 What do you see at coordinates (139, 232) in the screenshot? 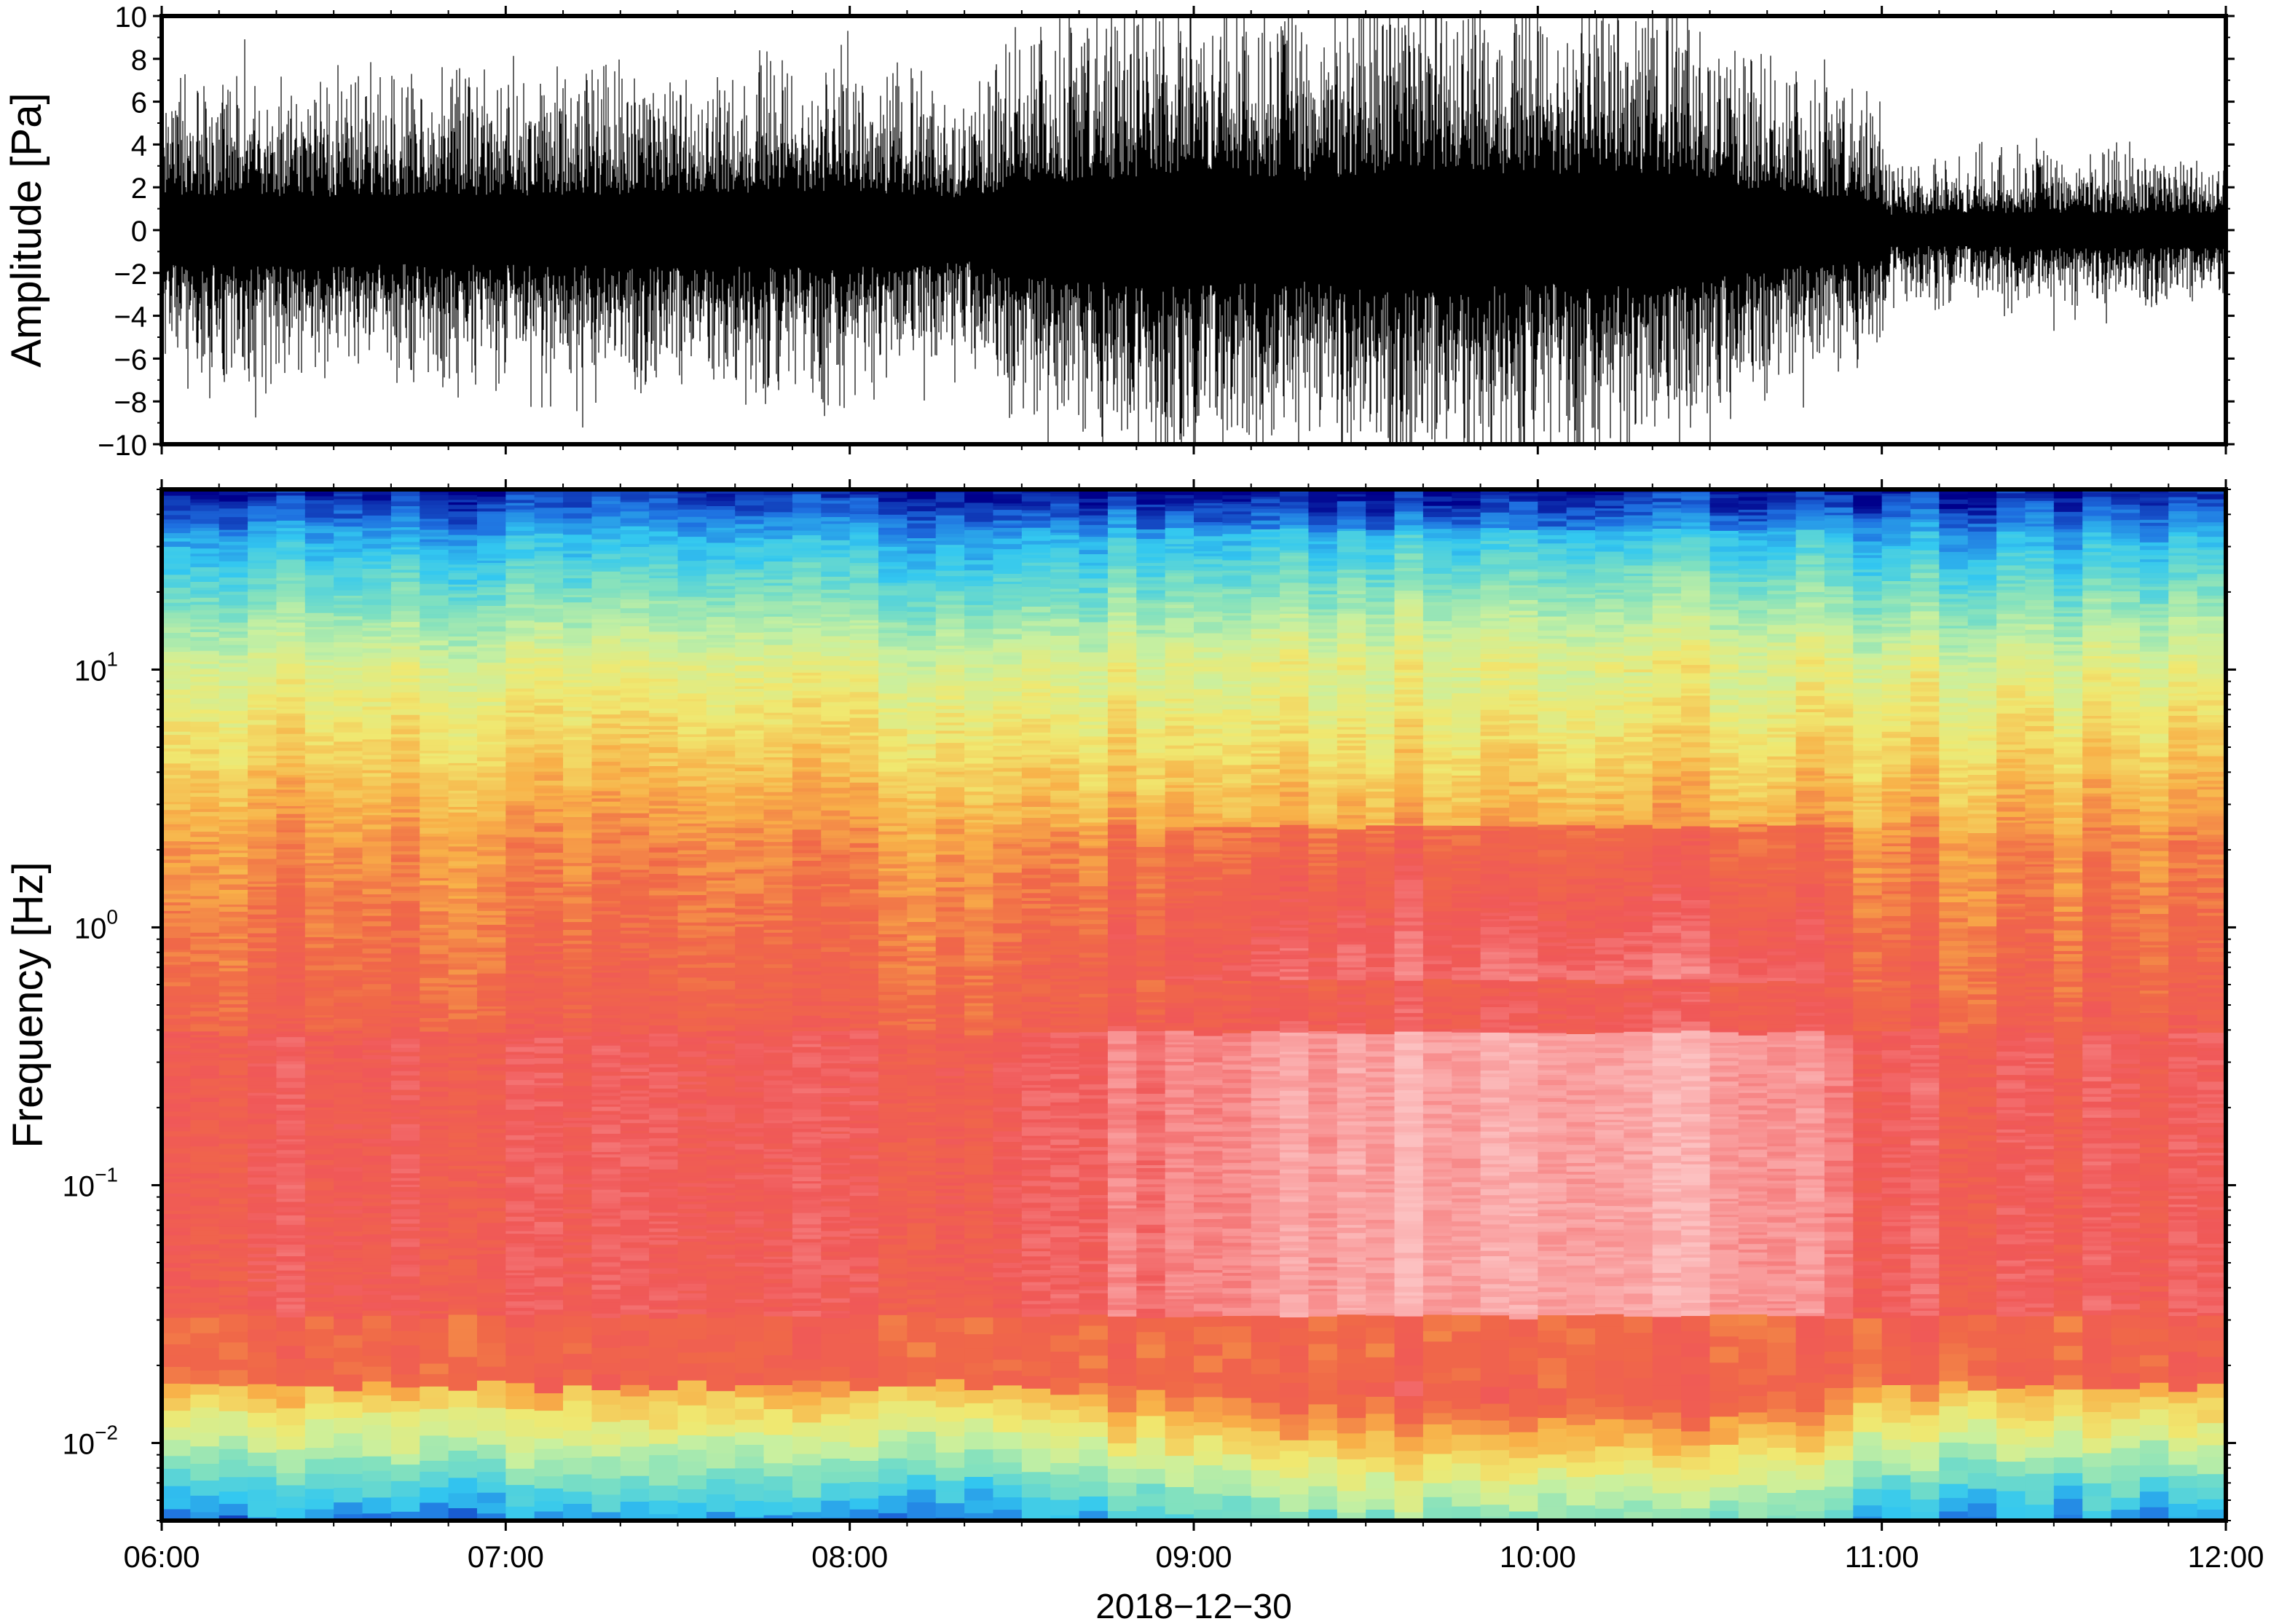
I see `amplitude-ytick-label: 0` at bounding box center [139, 232].